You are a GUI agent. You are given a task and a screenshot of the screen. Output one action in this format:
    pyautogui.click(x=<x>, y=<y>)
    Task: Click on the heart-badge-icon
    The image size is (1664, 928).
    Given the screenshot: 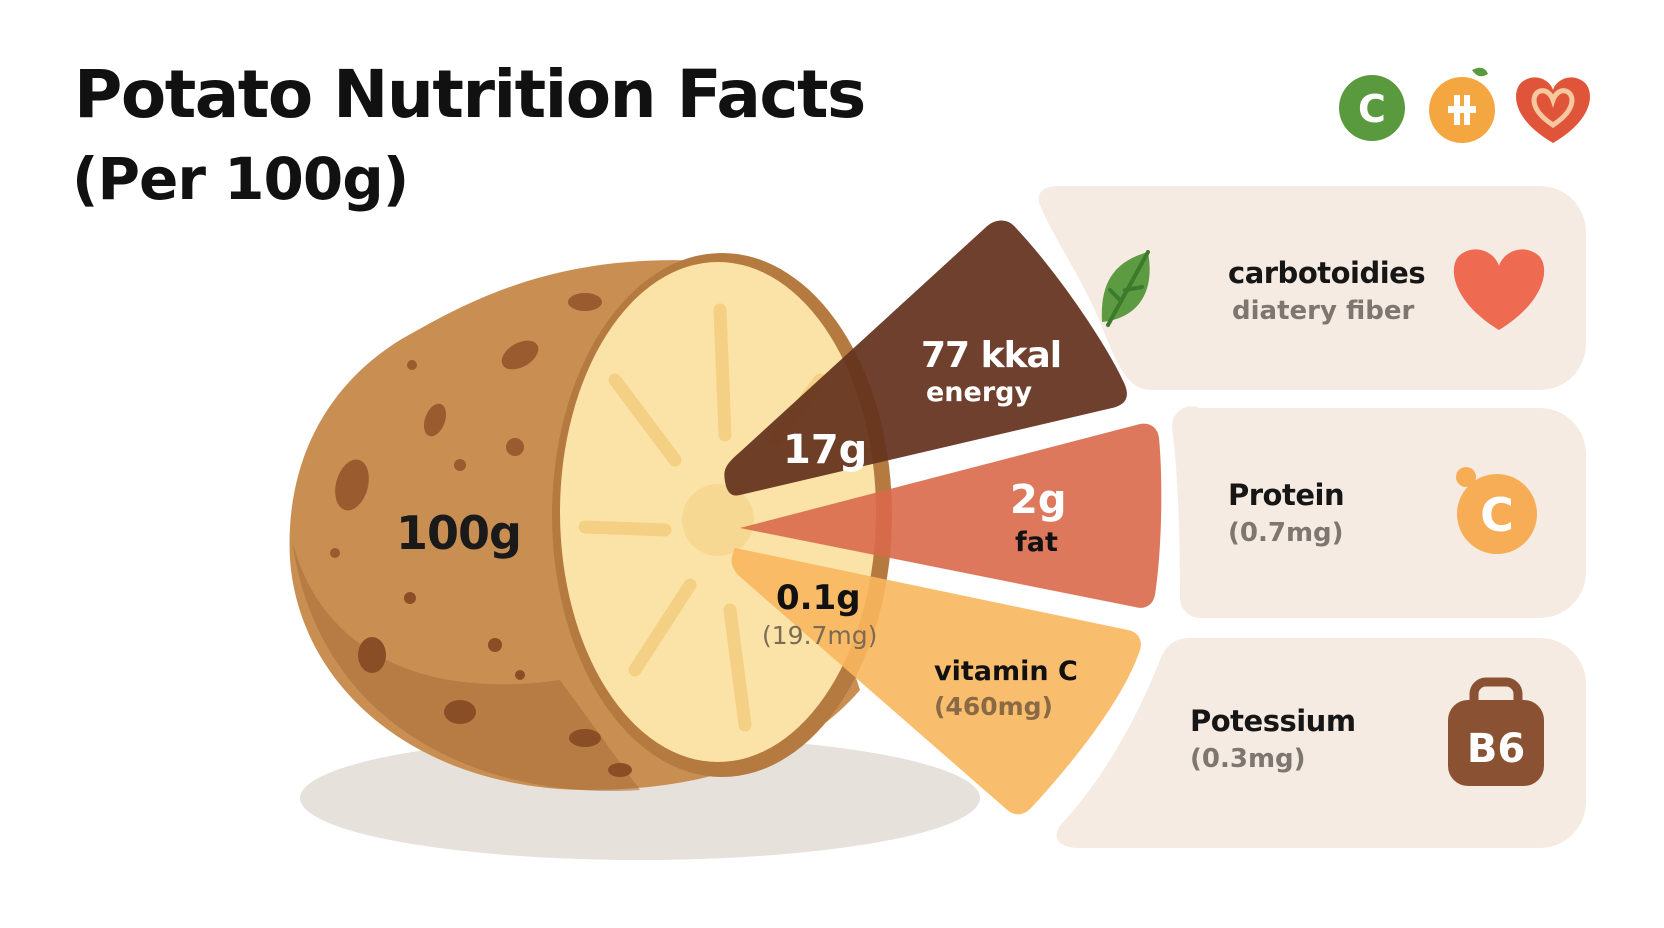 What is the action you would take?
    pyautogui.click(x=1553, y=110)
    